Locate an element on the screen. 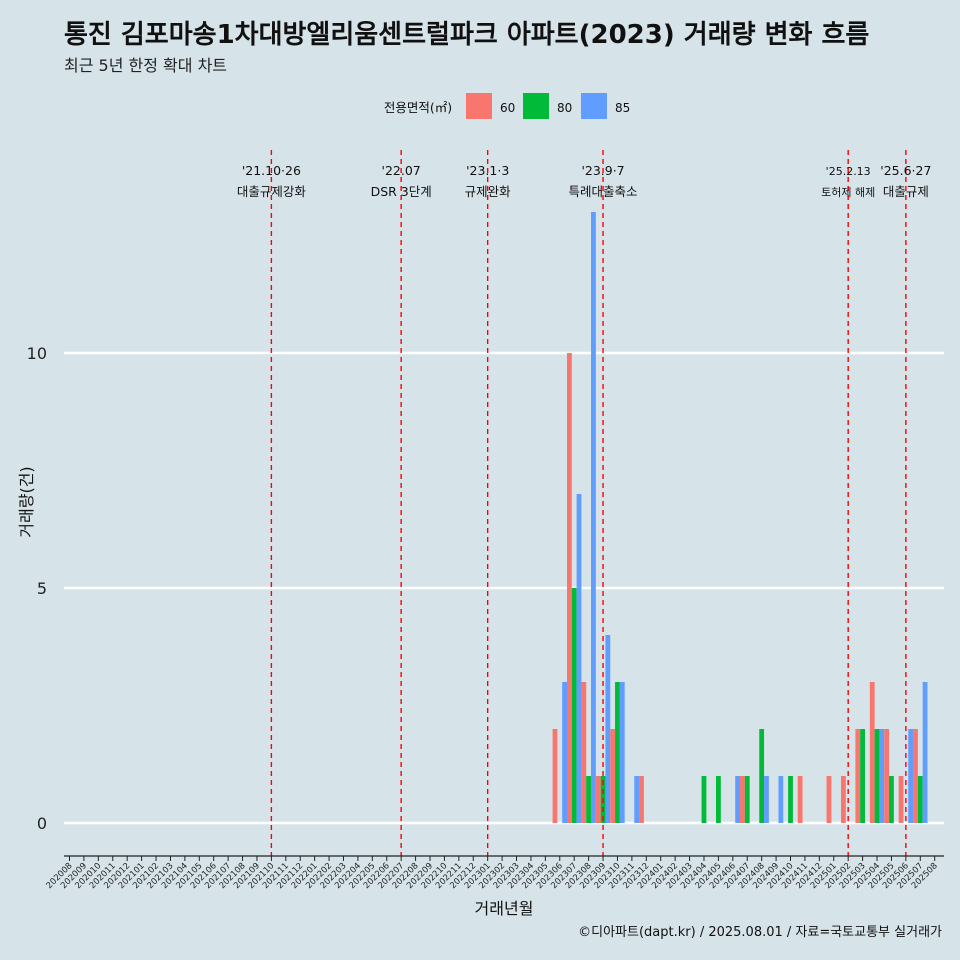  event-label: 대출규제 is located at coordinates (906, 191).